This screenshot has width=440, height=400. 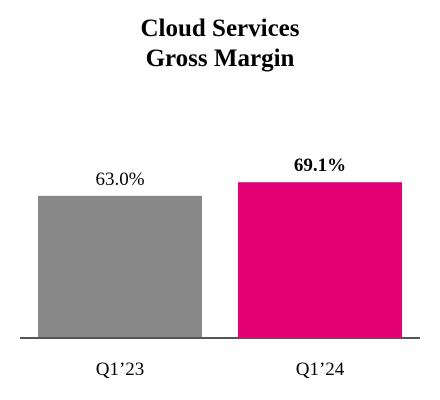 I want to click on category-label-2: Q1’24, so click(x=320, y=369).